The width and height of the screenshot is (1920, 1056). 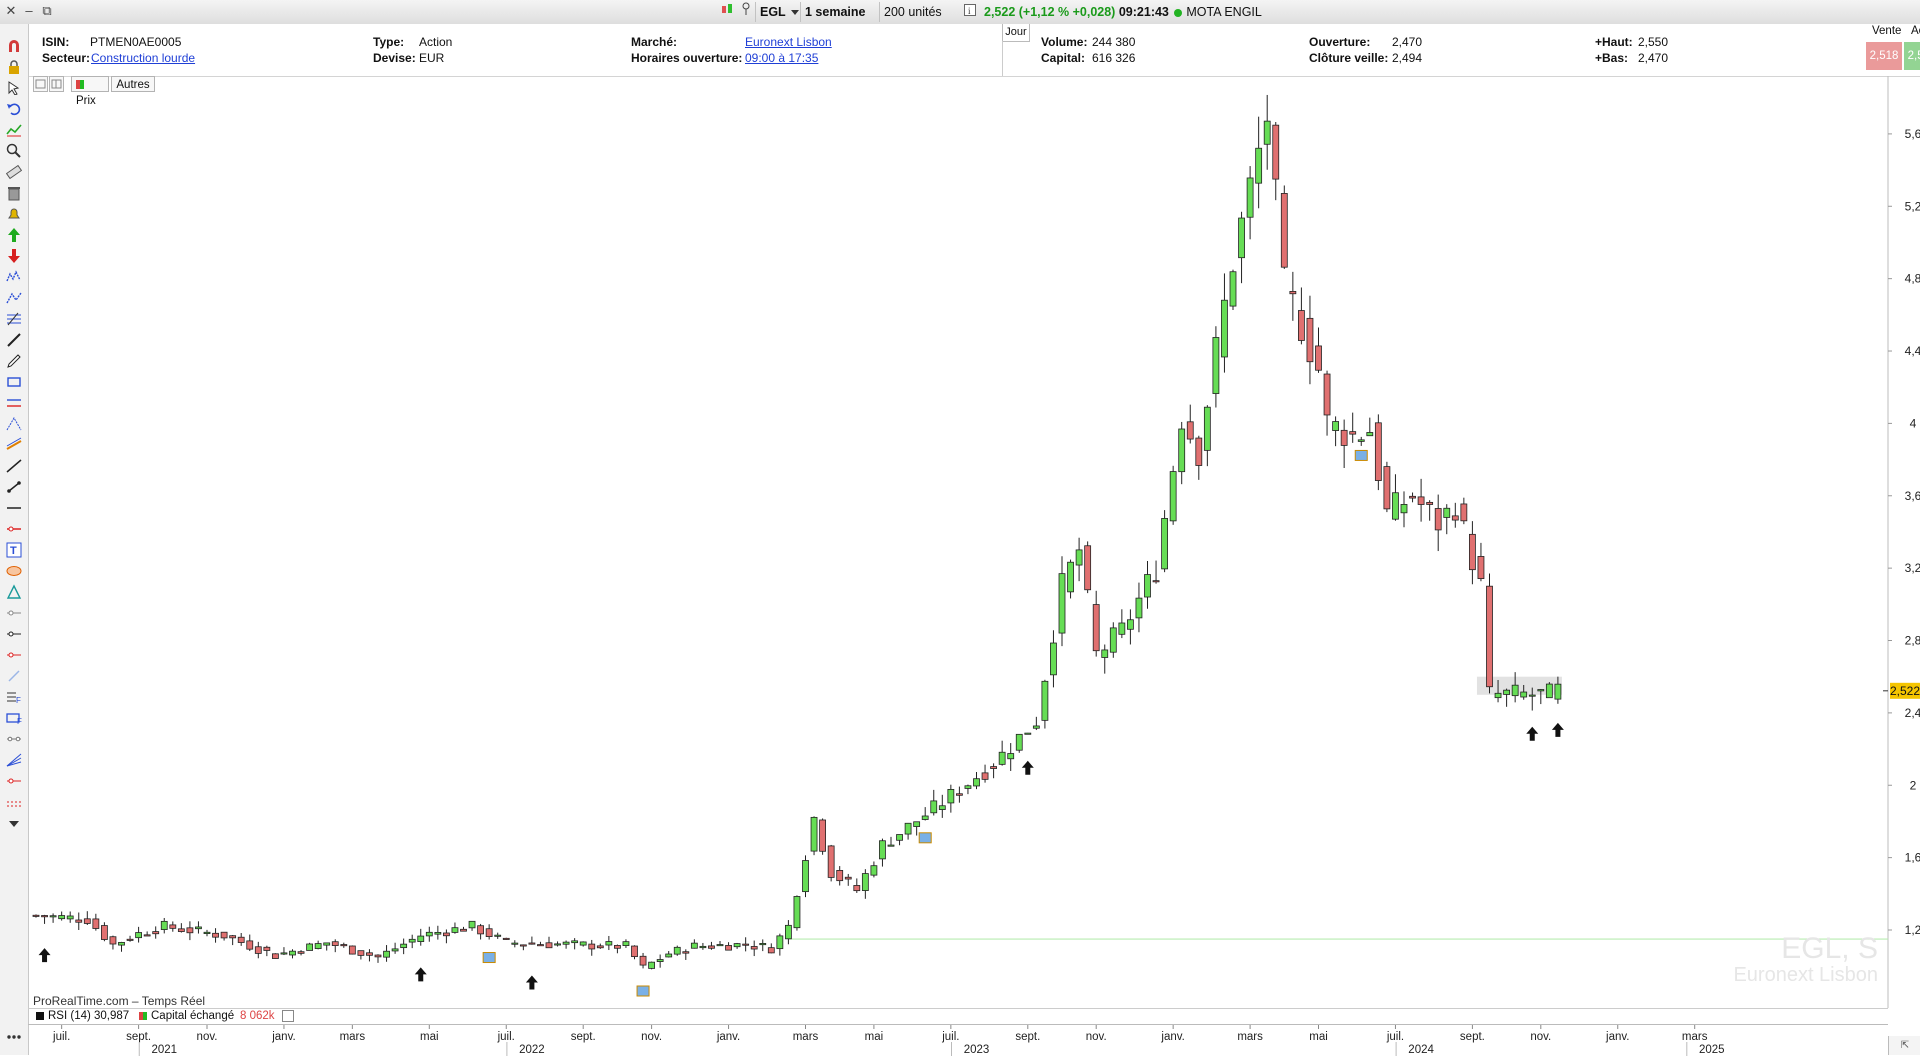 I want to click on regression-icon, so click(x=14, y=445).